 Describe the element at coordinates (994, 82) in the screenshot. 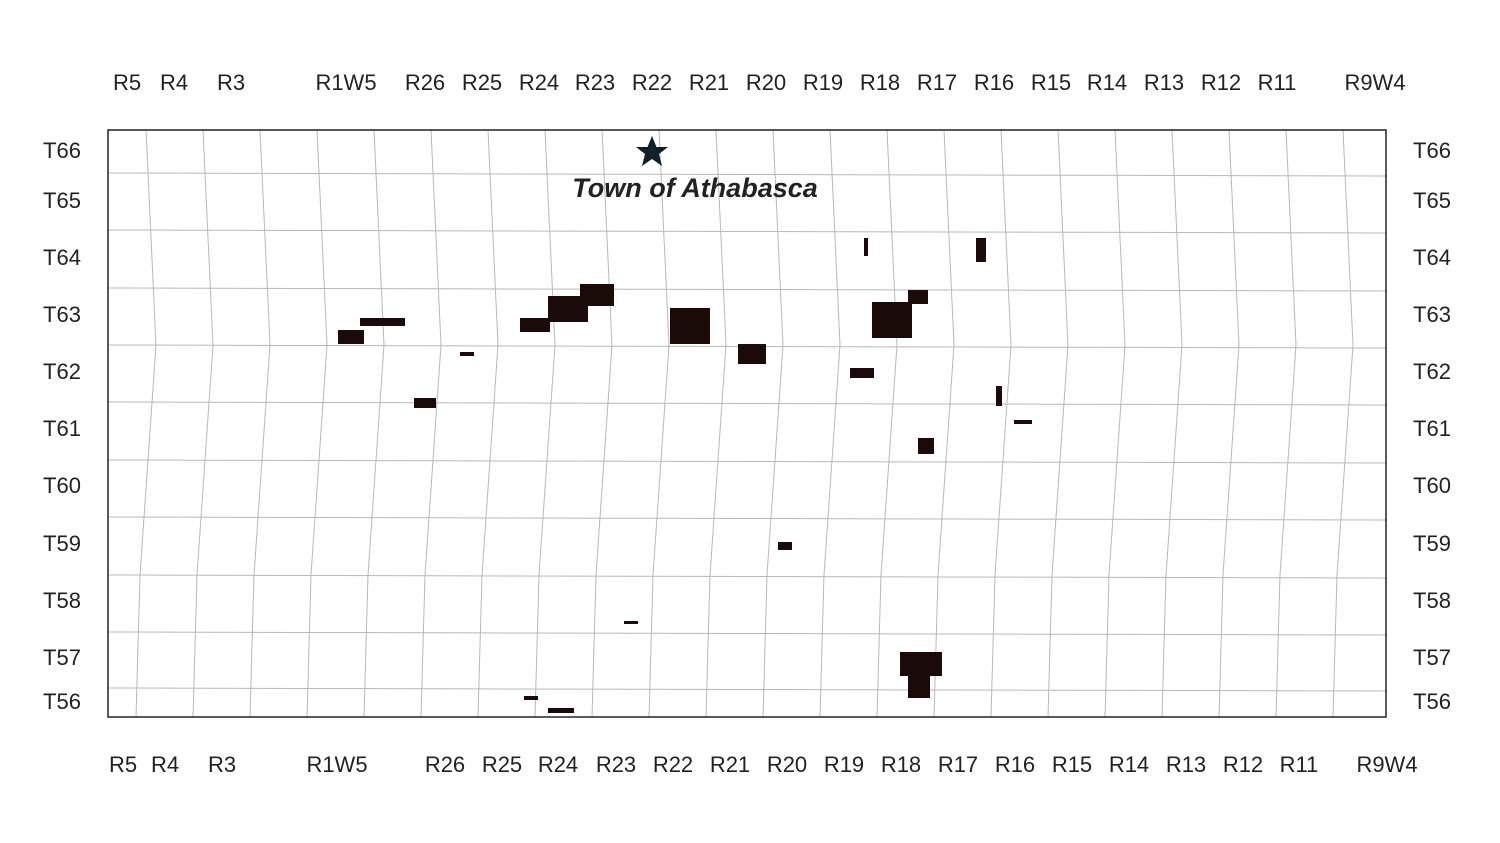

I see `range-label: R16` at that location.